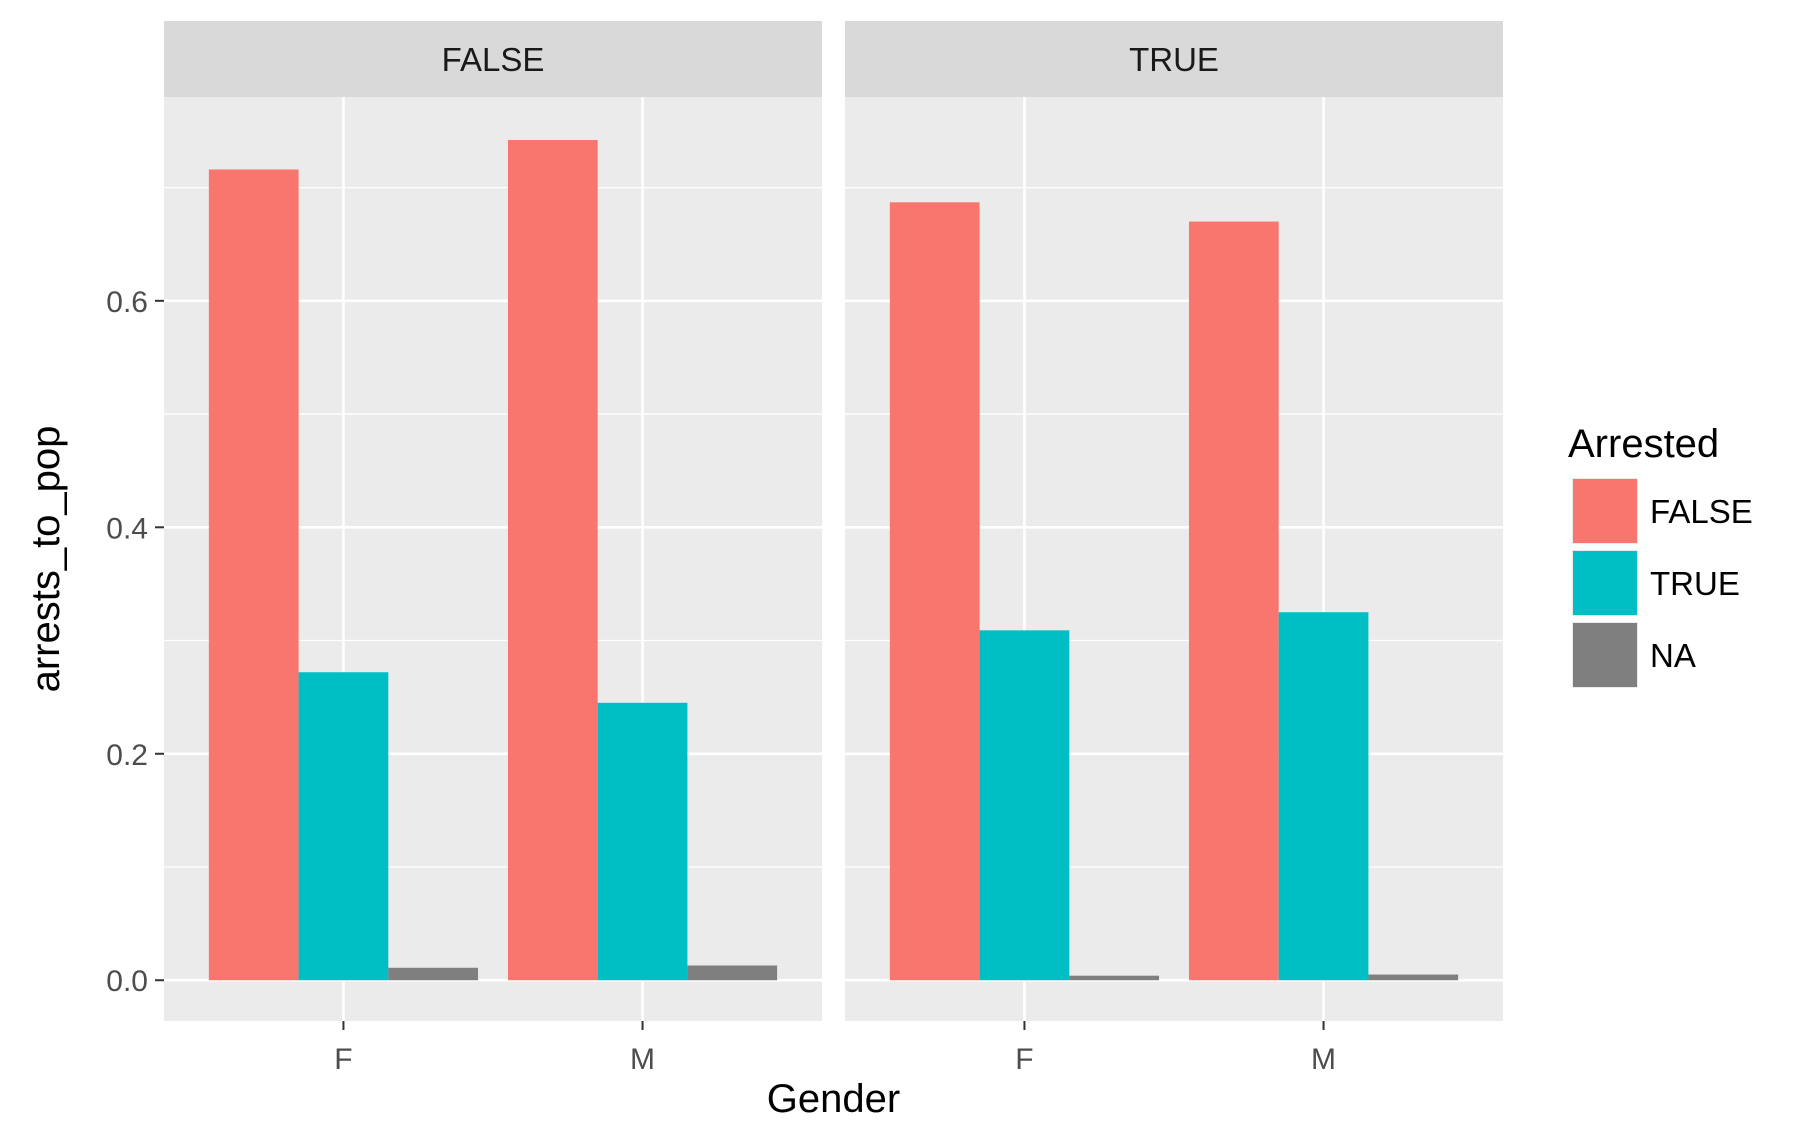 Image resolution: width=1803 pixels, height=1137 pixels. I want to click on bar-true-f-true, so click(1024, 805).